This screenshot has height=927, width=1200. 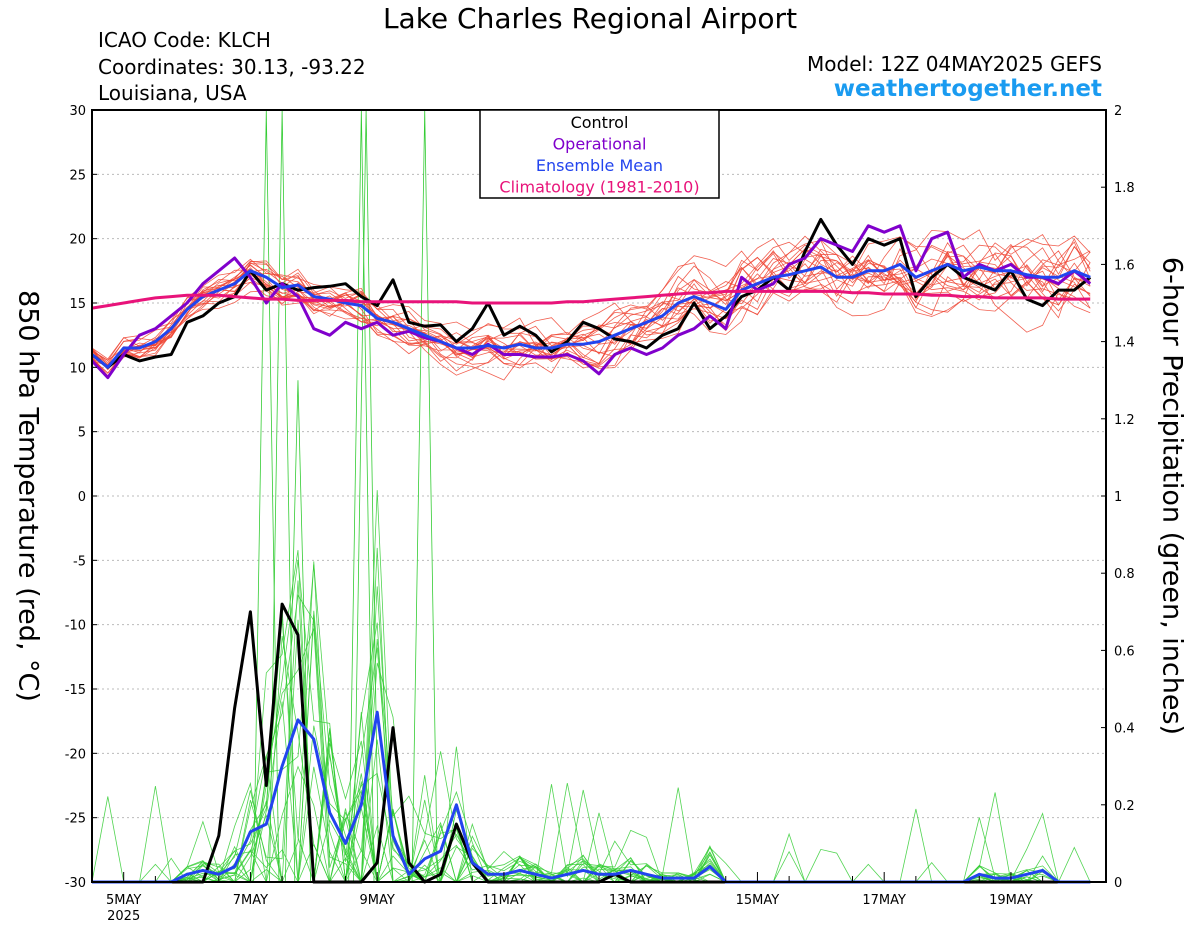 I want to click on temp-line-control, so click(x=591, y=293).